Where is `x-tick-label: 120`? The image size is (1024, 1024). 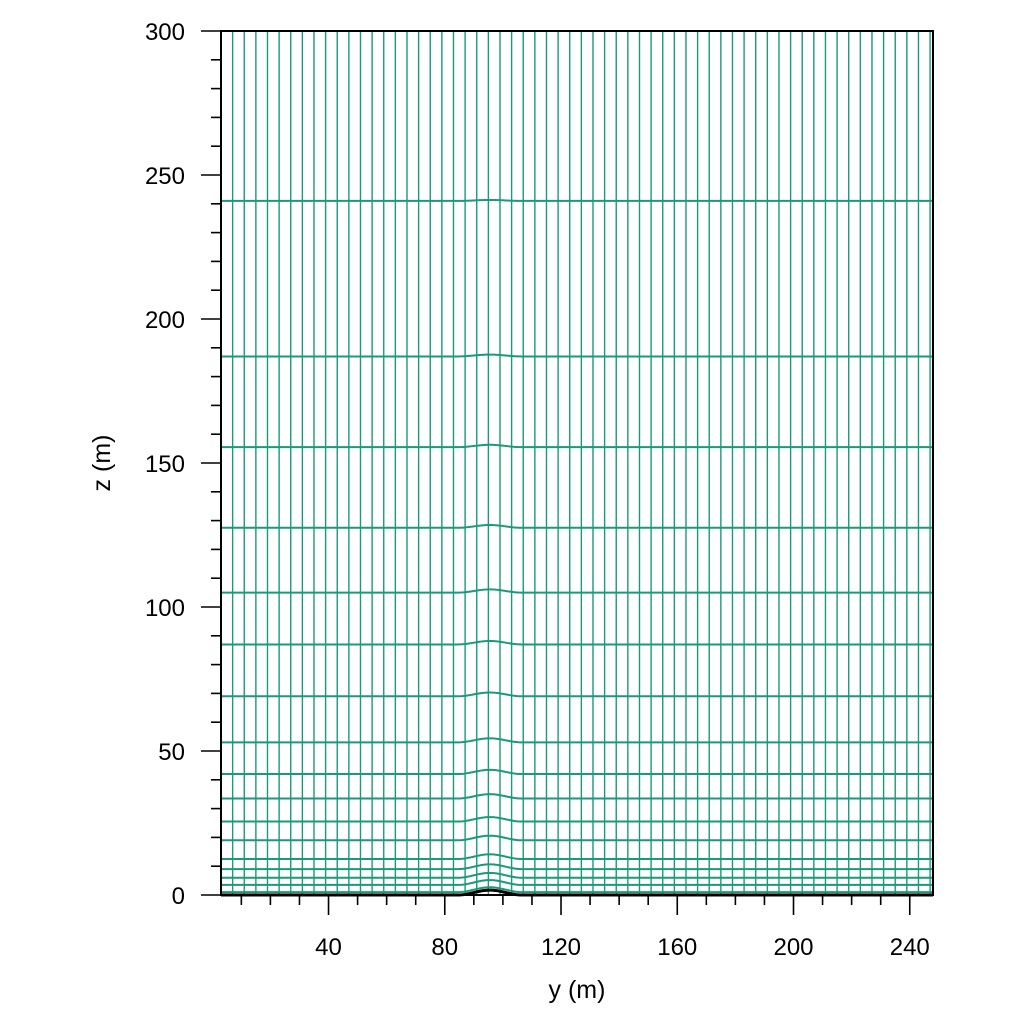
x-tick-label: 120 is located at coordinates (561, 947).